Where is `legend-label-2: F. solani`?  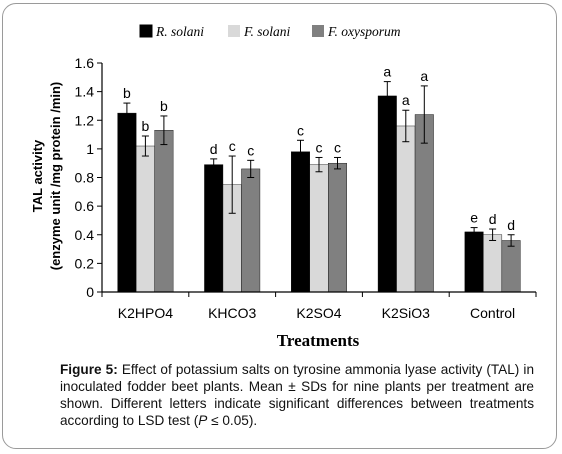
legend-label-2: F. solani is located at coordinates (267, 31).